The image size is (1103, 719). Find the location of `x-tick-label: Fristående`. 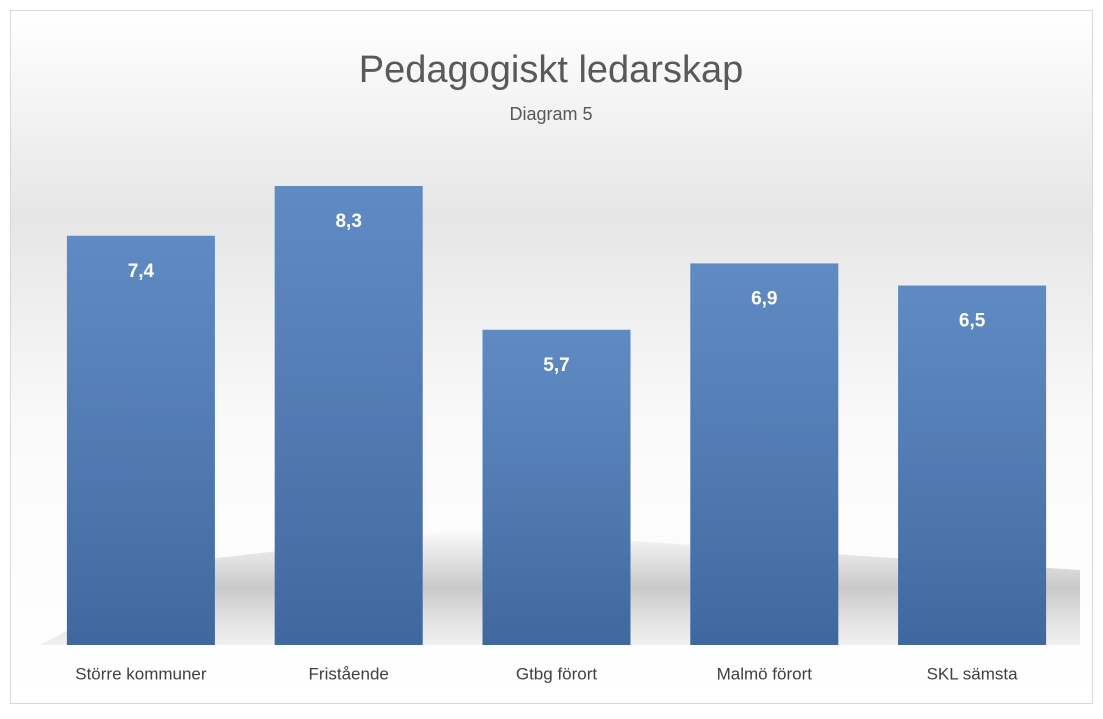

x-tick-label: Fristående is located at coordinates (349, 673).